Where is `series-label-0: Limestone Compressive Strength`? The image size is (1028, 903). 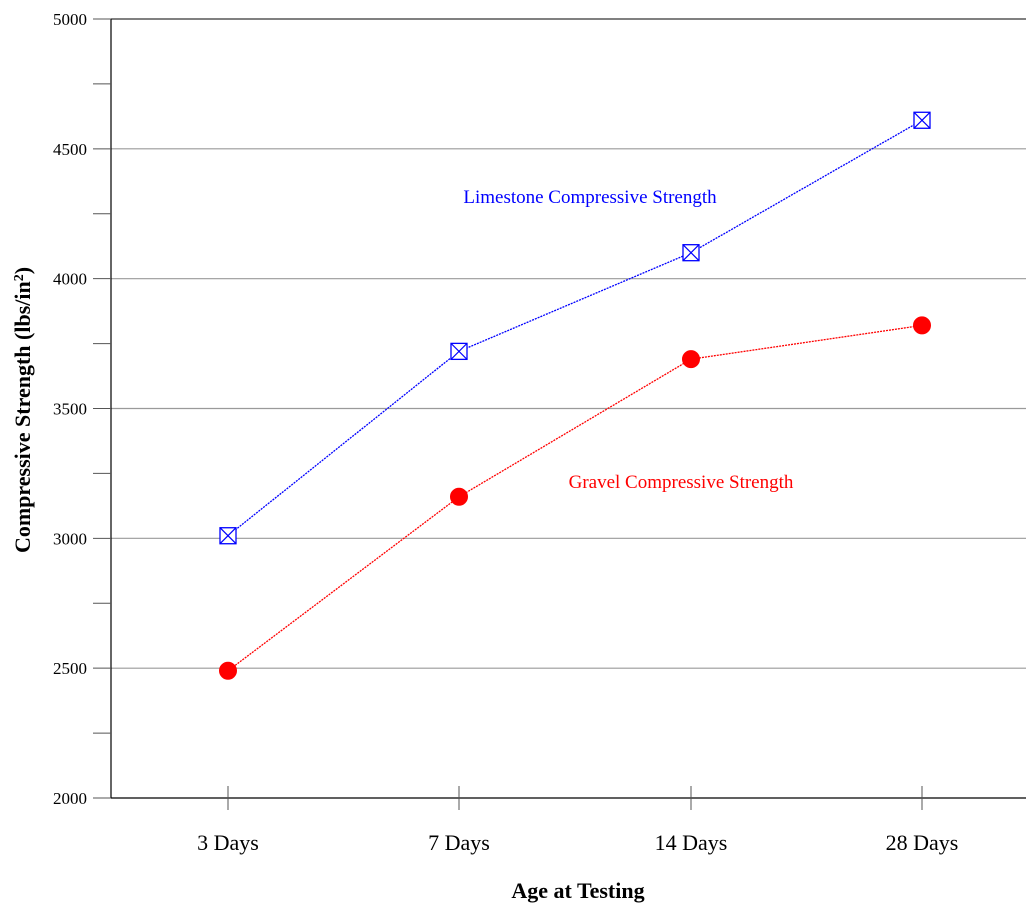 series-label-0: Limestone Compressive Strength is located at coordinates (590, 197).